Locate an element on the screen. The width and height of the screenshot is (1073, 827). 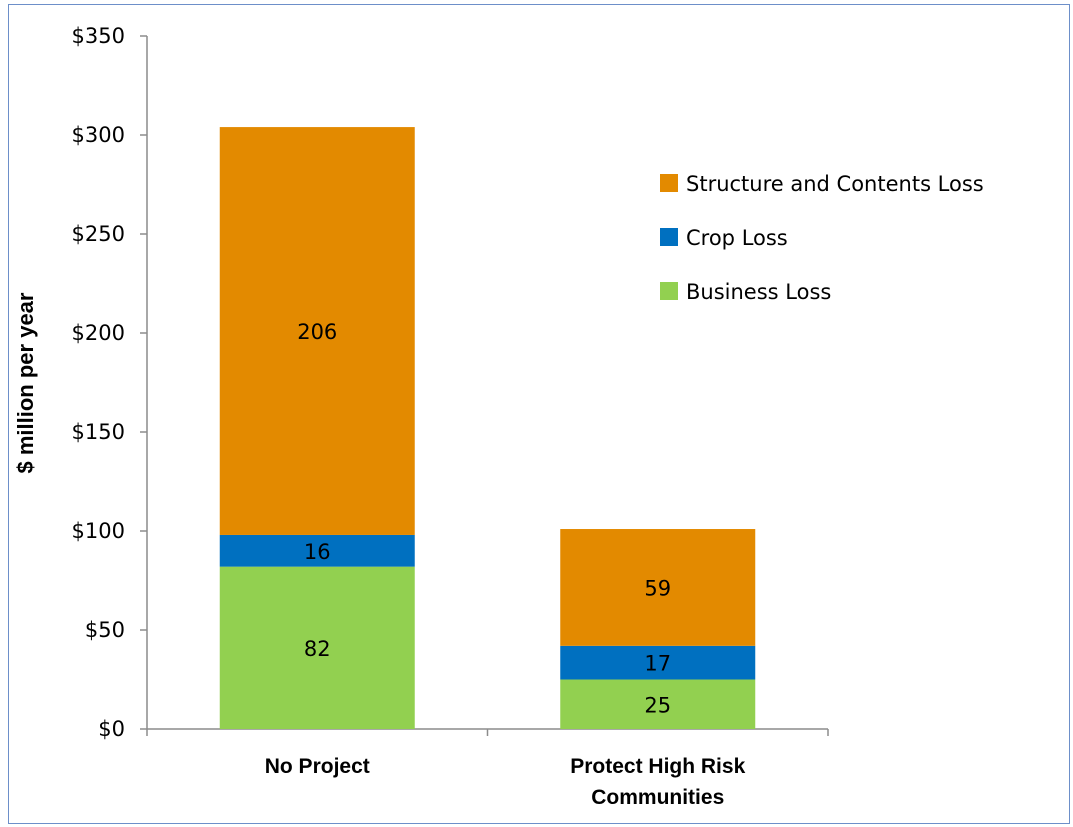
x-category-label: Protect High Risk is located at coordinates (657, 766).